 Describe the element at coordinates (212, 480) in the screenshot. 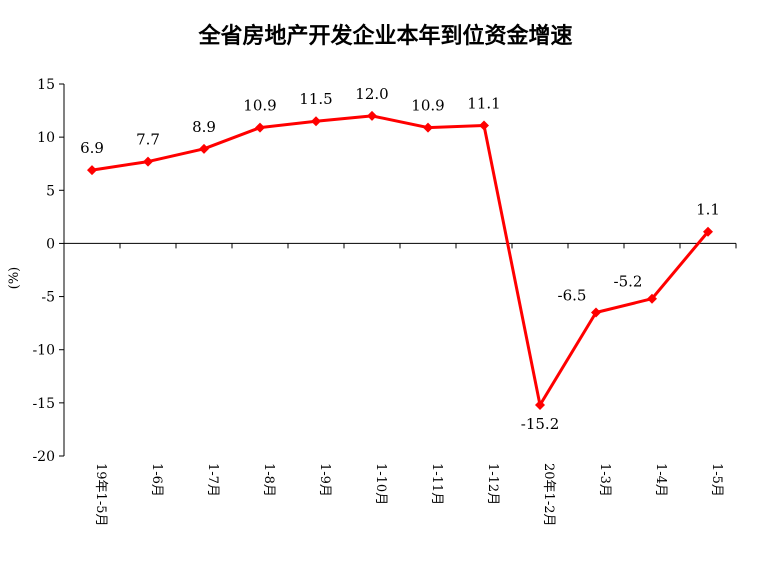

I see `x-tick-label: 1-7月` at that location.